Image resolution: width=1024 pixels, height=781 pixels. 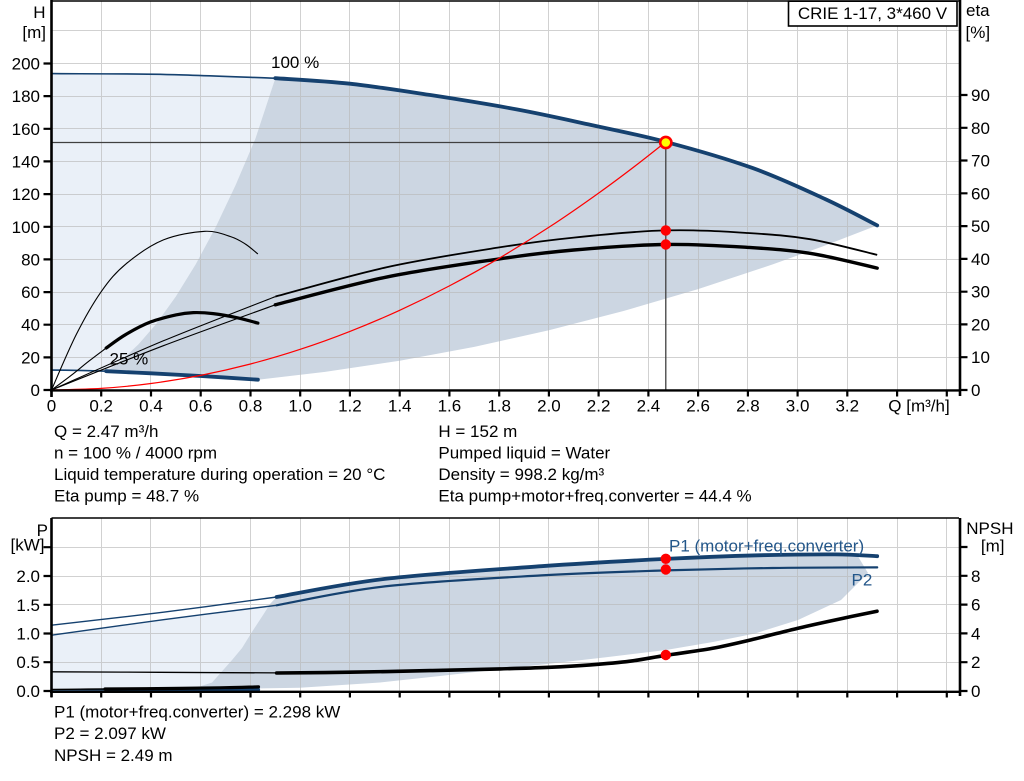 I want to click on svg-text: 50, so click(x=980, y=226).